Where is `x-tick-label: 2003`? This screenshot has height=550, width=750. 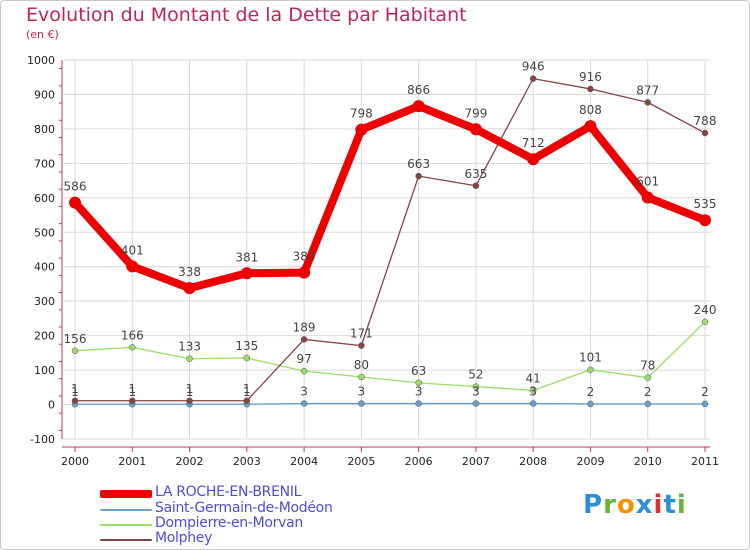 x-tick-label: 2003 is located at coordinates (247, 461).